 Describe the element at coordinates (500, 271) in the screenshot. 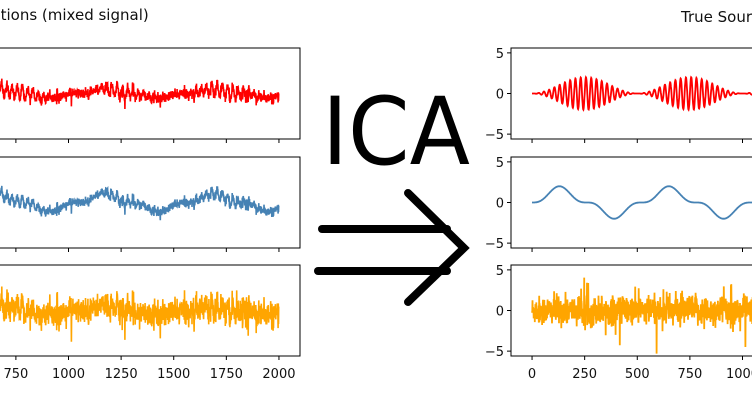

I see `right-ytick-label-3-5: 5` at that location.